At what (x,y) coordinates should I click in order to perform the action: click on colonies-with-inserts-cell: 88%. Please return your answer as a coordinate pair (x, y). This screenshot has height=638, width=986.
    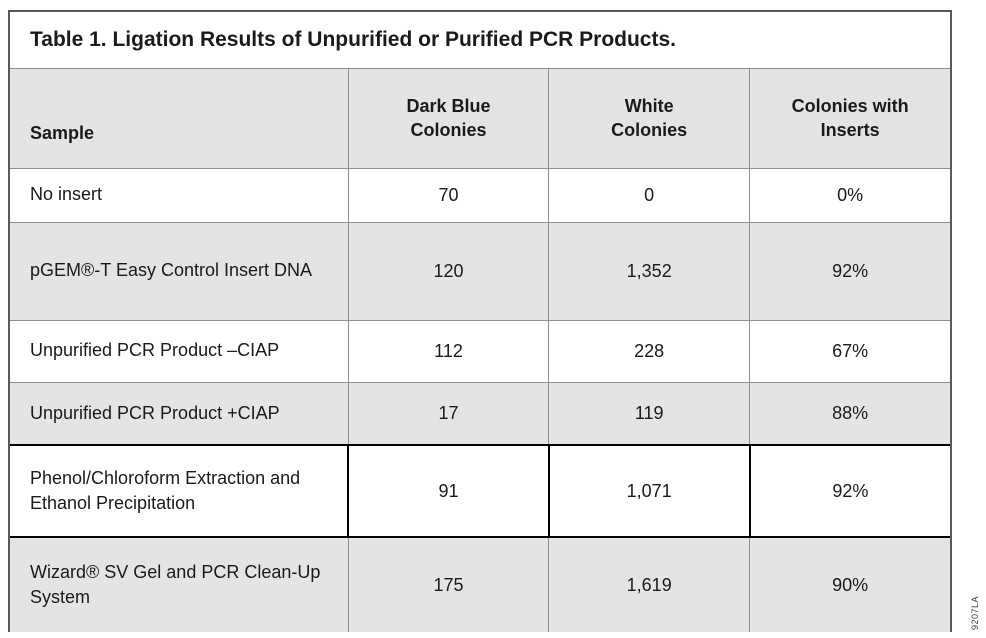
    Looking at the image, I should click on (849, 413).